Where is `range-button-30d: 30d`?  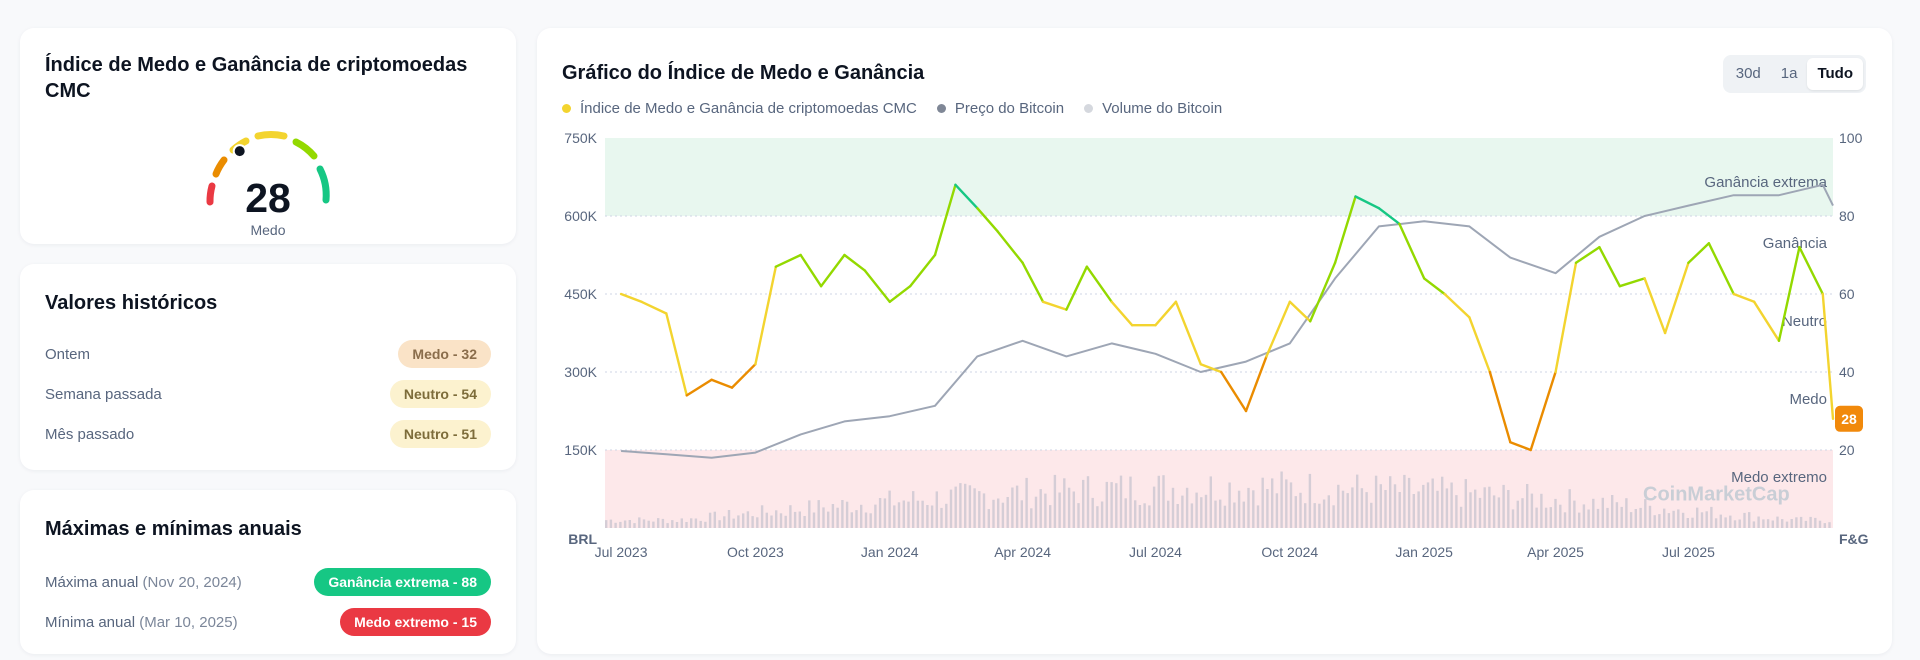
range-button-30d: 30d is located at coordinates (1748, 73).